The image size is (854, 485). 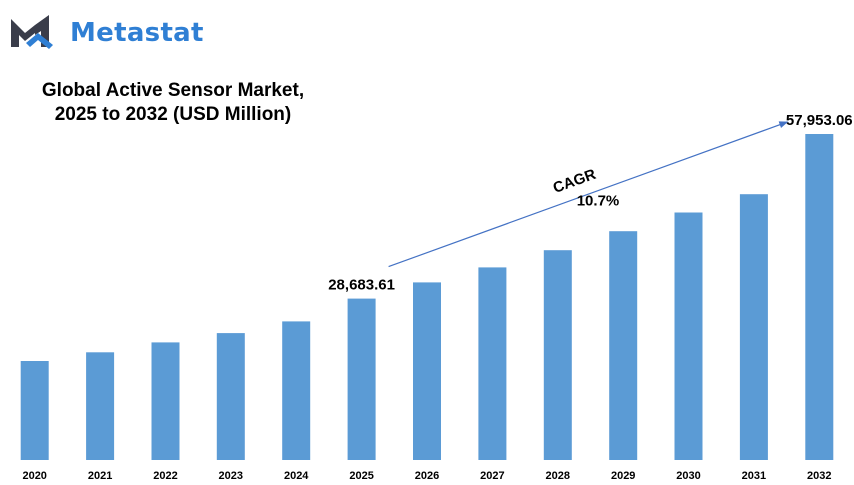 I want to click on bar-2027, so click(x=492, y=363).